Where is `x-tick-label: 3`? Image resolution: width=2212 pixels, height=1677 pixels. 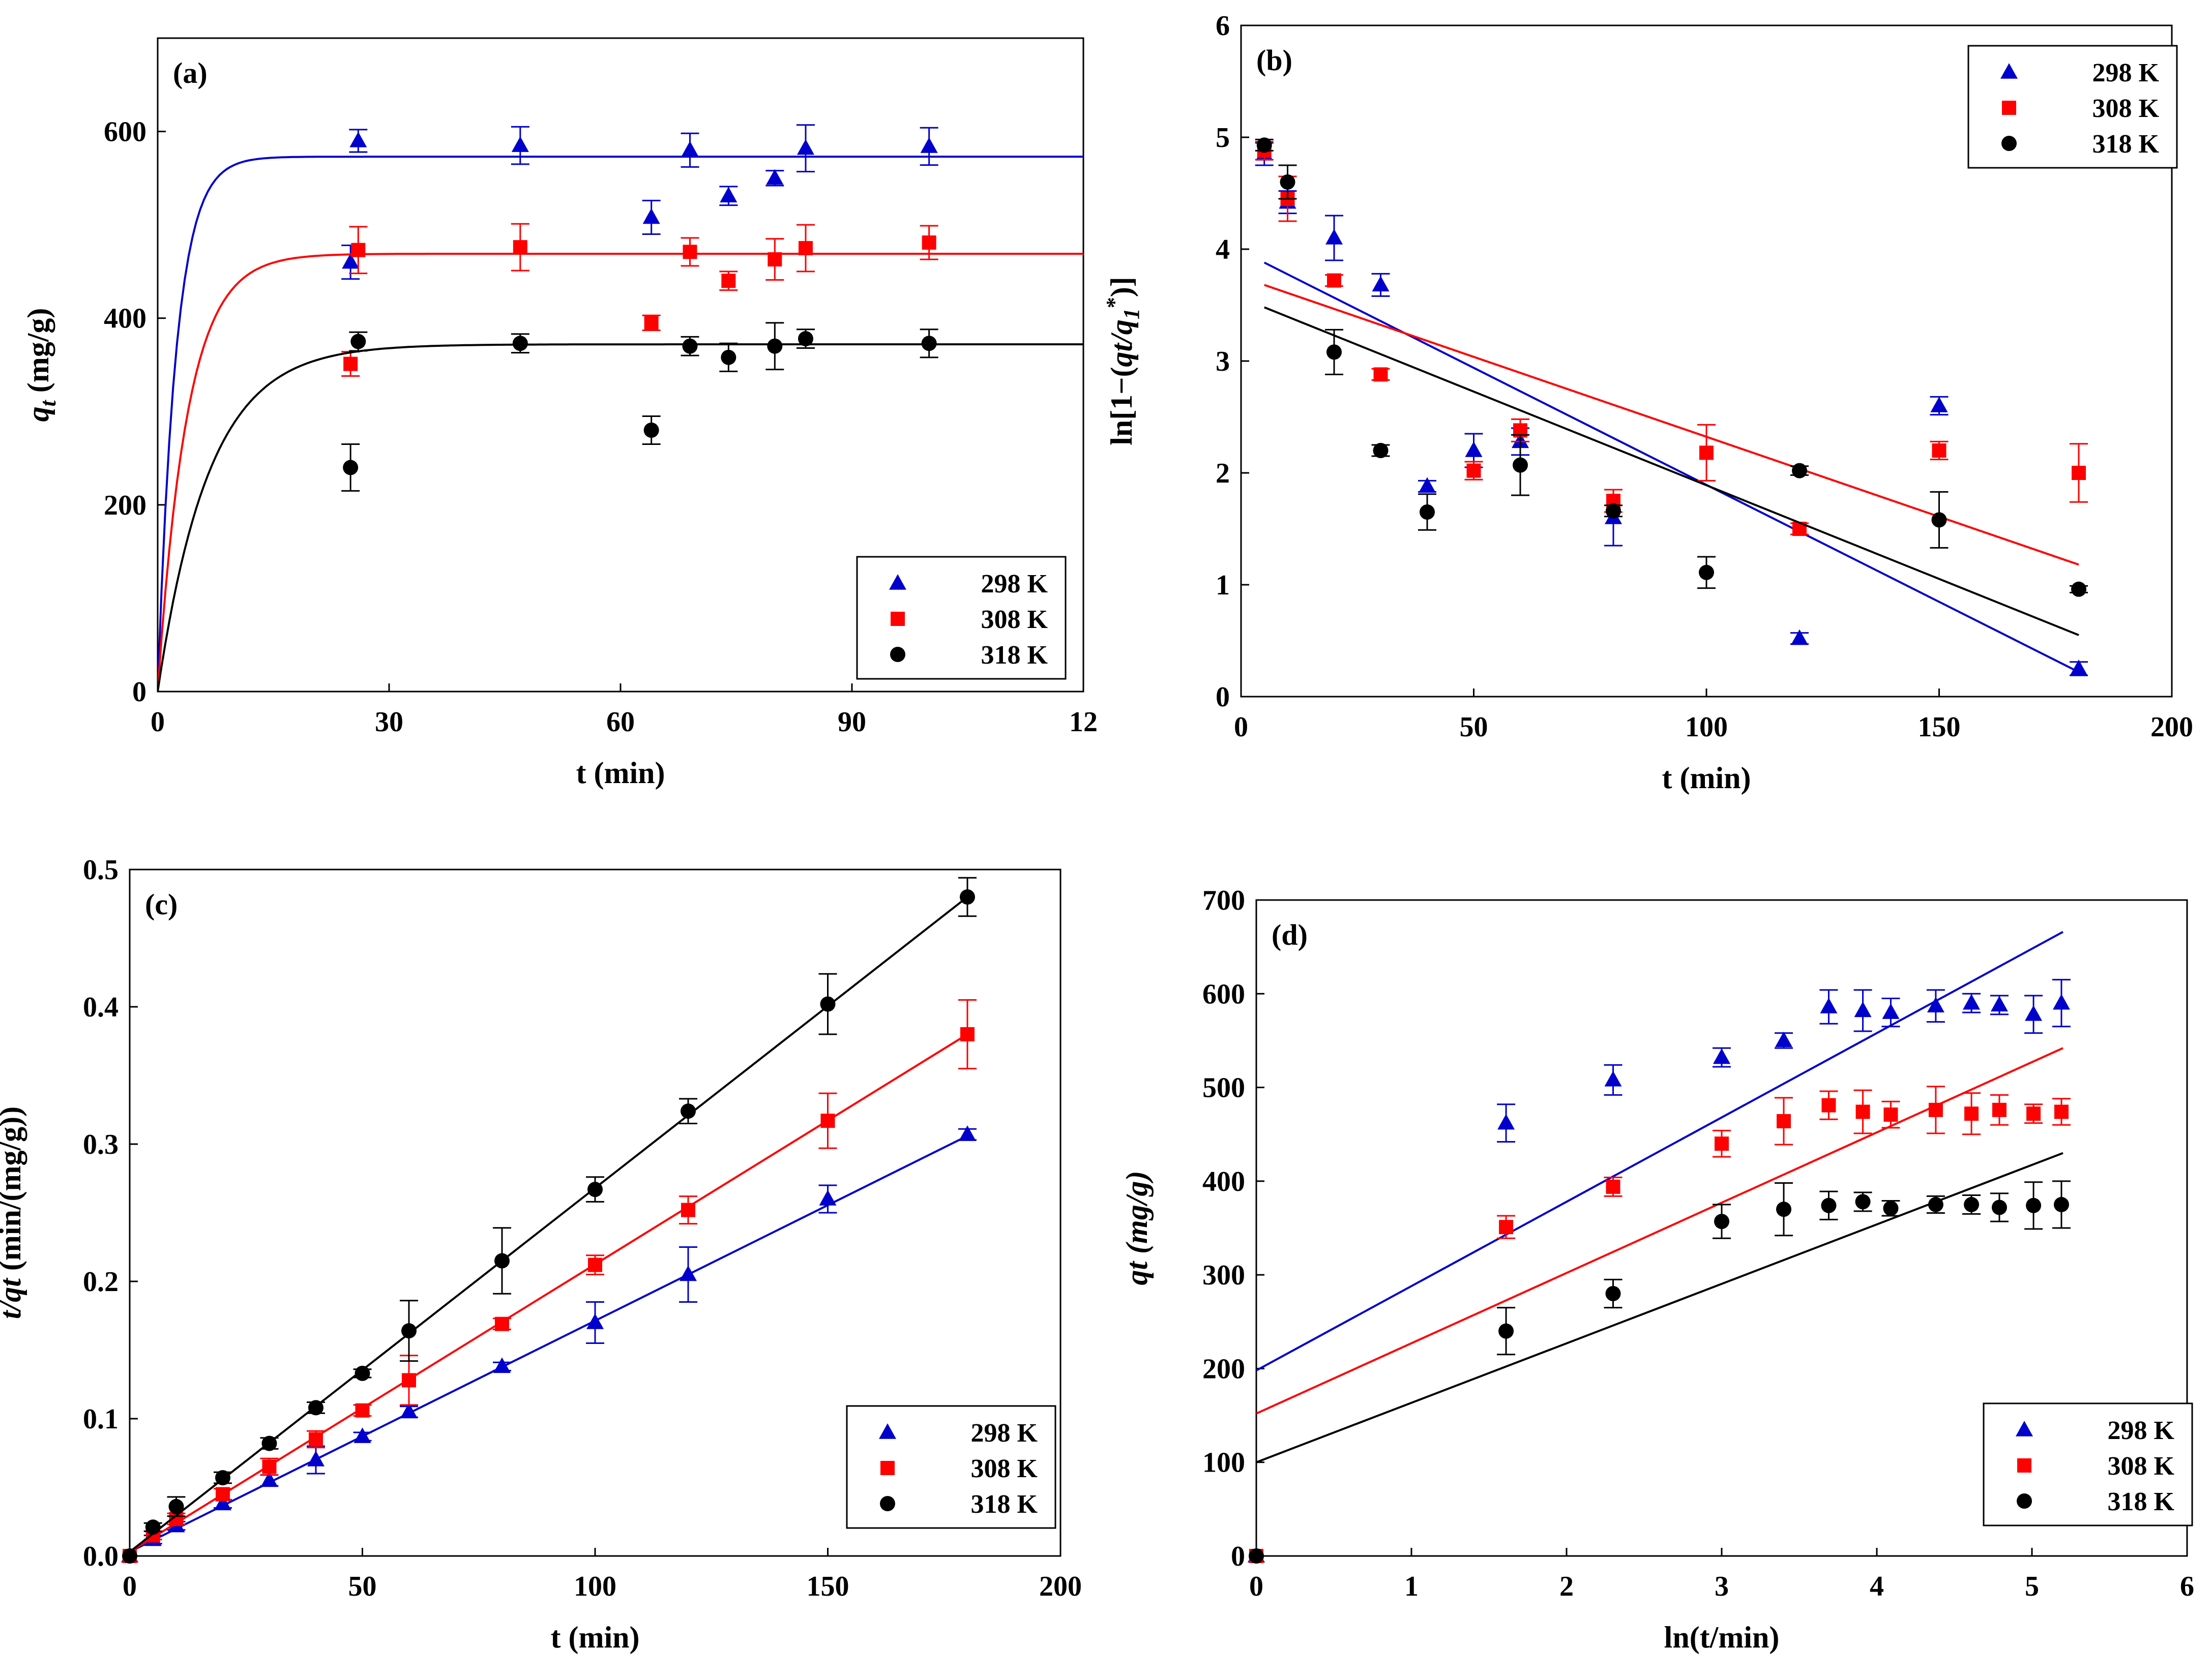
x-tick-label: 3 is located at coordinates (1722, 1586).